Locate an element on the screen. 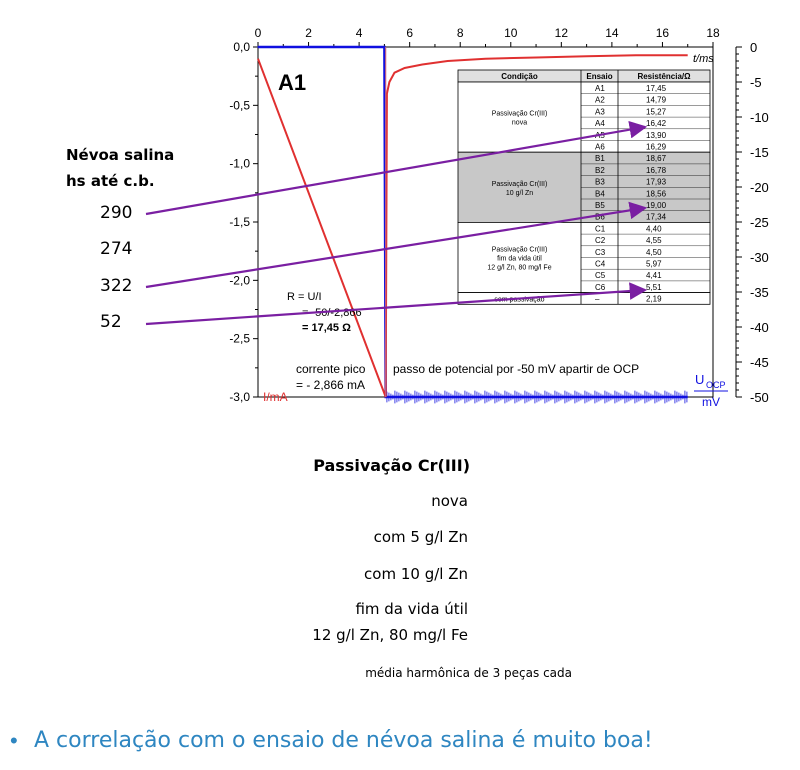 The height and width of the screenshot is (770, 800). table-cell-sample: C3 is located at coordinates (600, 252).